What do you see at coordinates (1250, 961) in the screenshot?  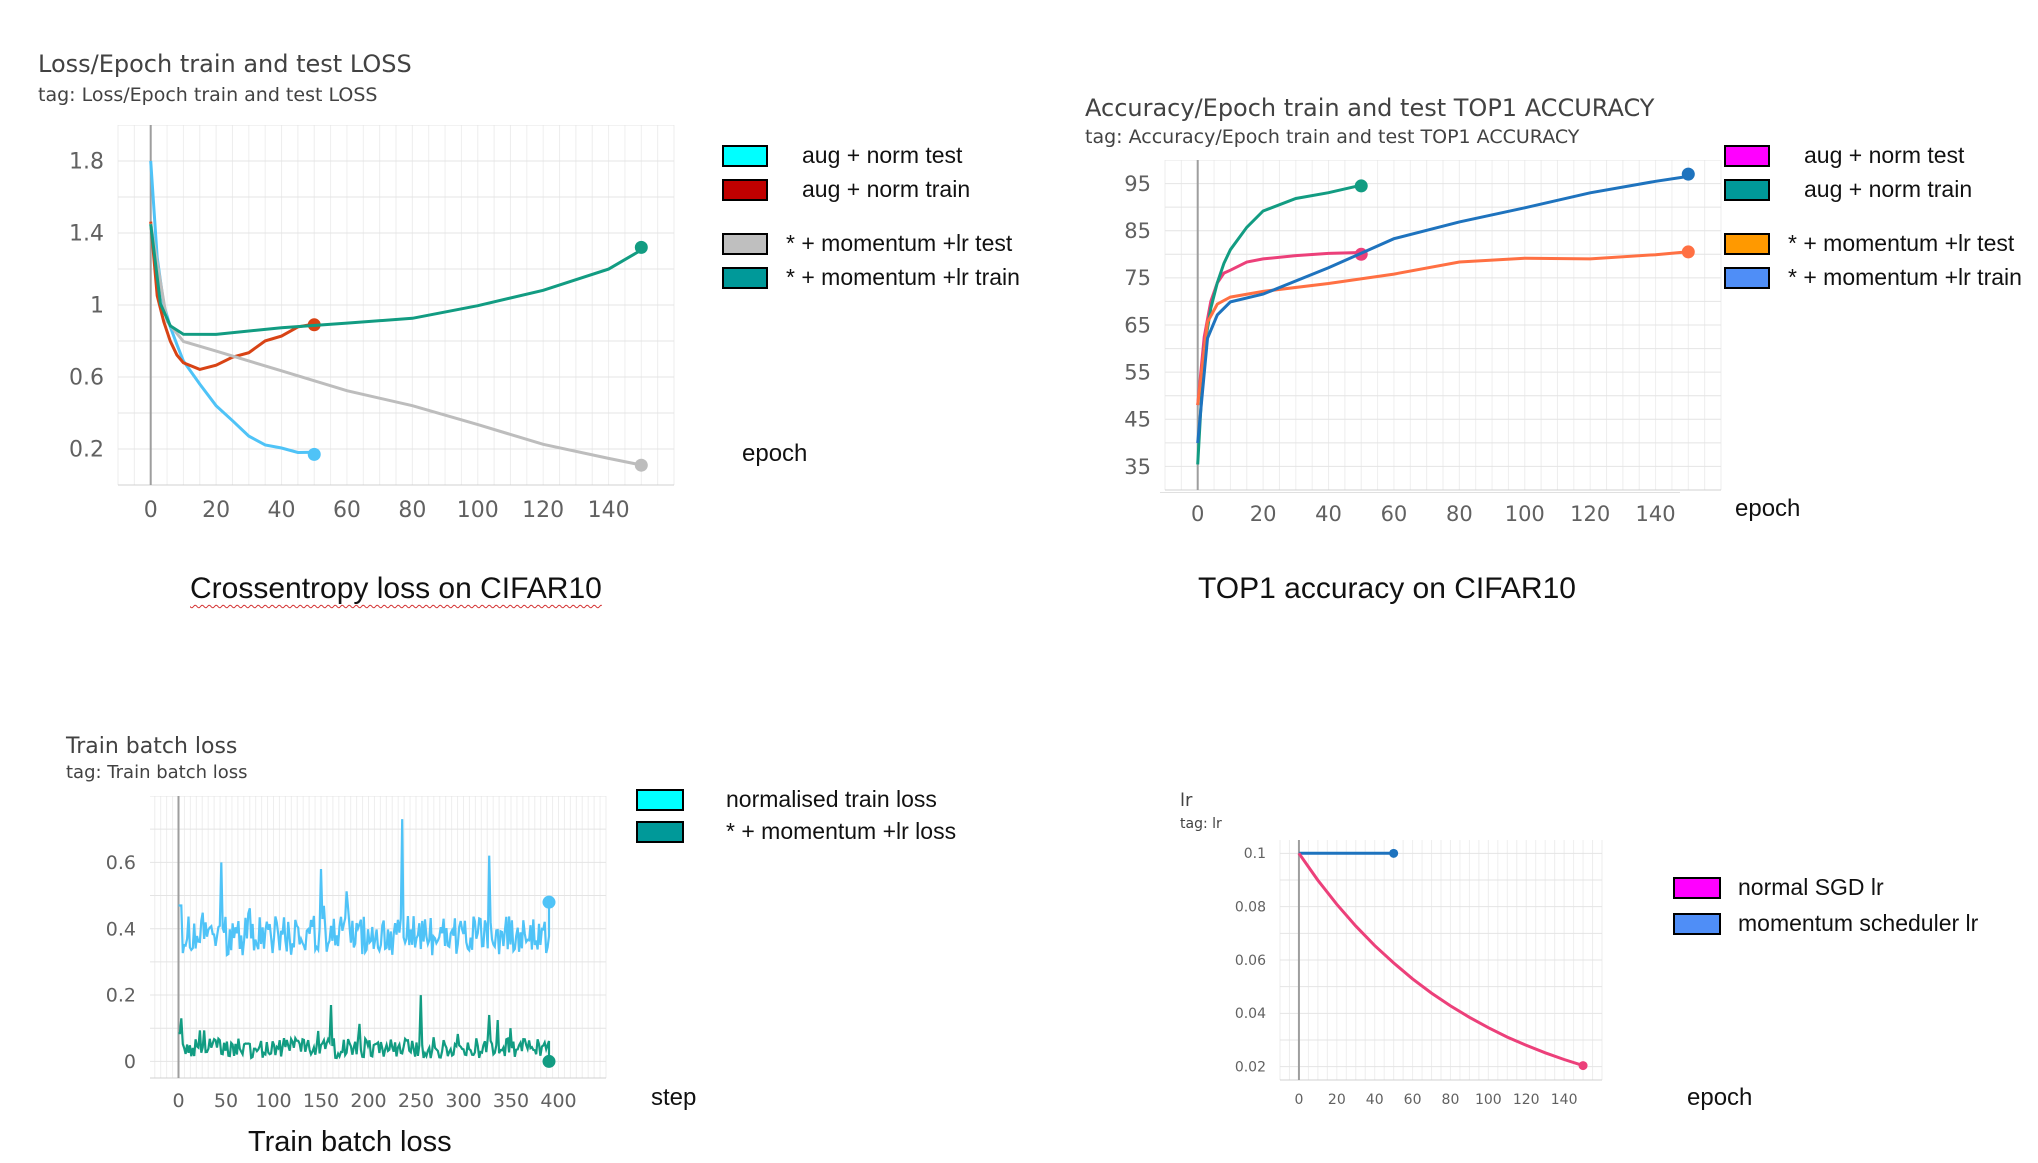 I see `y-tick-label: 0.06` at bounding box center [1250, 961].